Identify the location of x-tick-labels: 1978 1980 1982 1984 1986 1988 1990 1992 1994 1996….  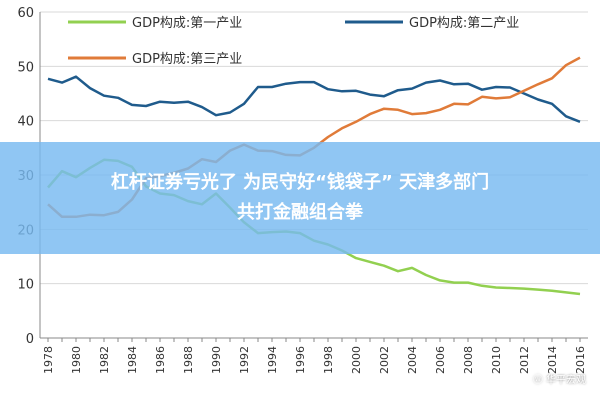
(314, 360).